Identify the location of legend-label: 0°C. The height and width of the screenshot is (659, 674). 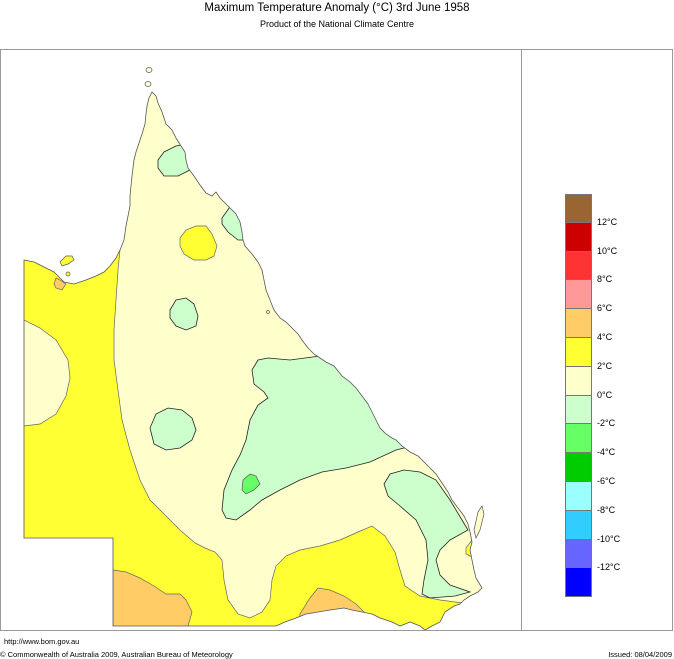
(605, 394).